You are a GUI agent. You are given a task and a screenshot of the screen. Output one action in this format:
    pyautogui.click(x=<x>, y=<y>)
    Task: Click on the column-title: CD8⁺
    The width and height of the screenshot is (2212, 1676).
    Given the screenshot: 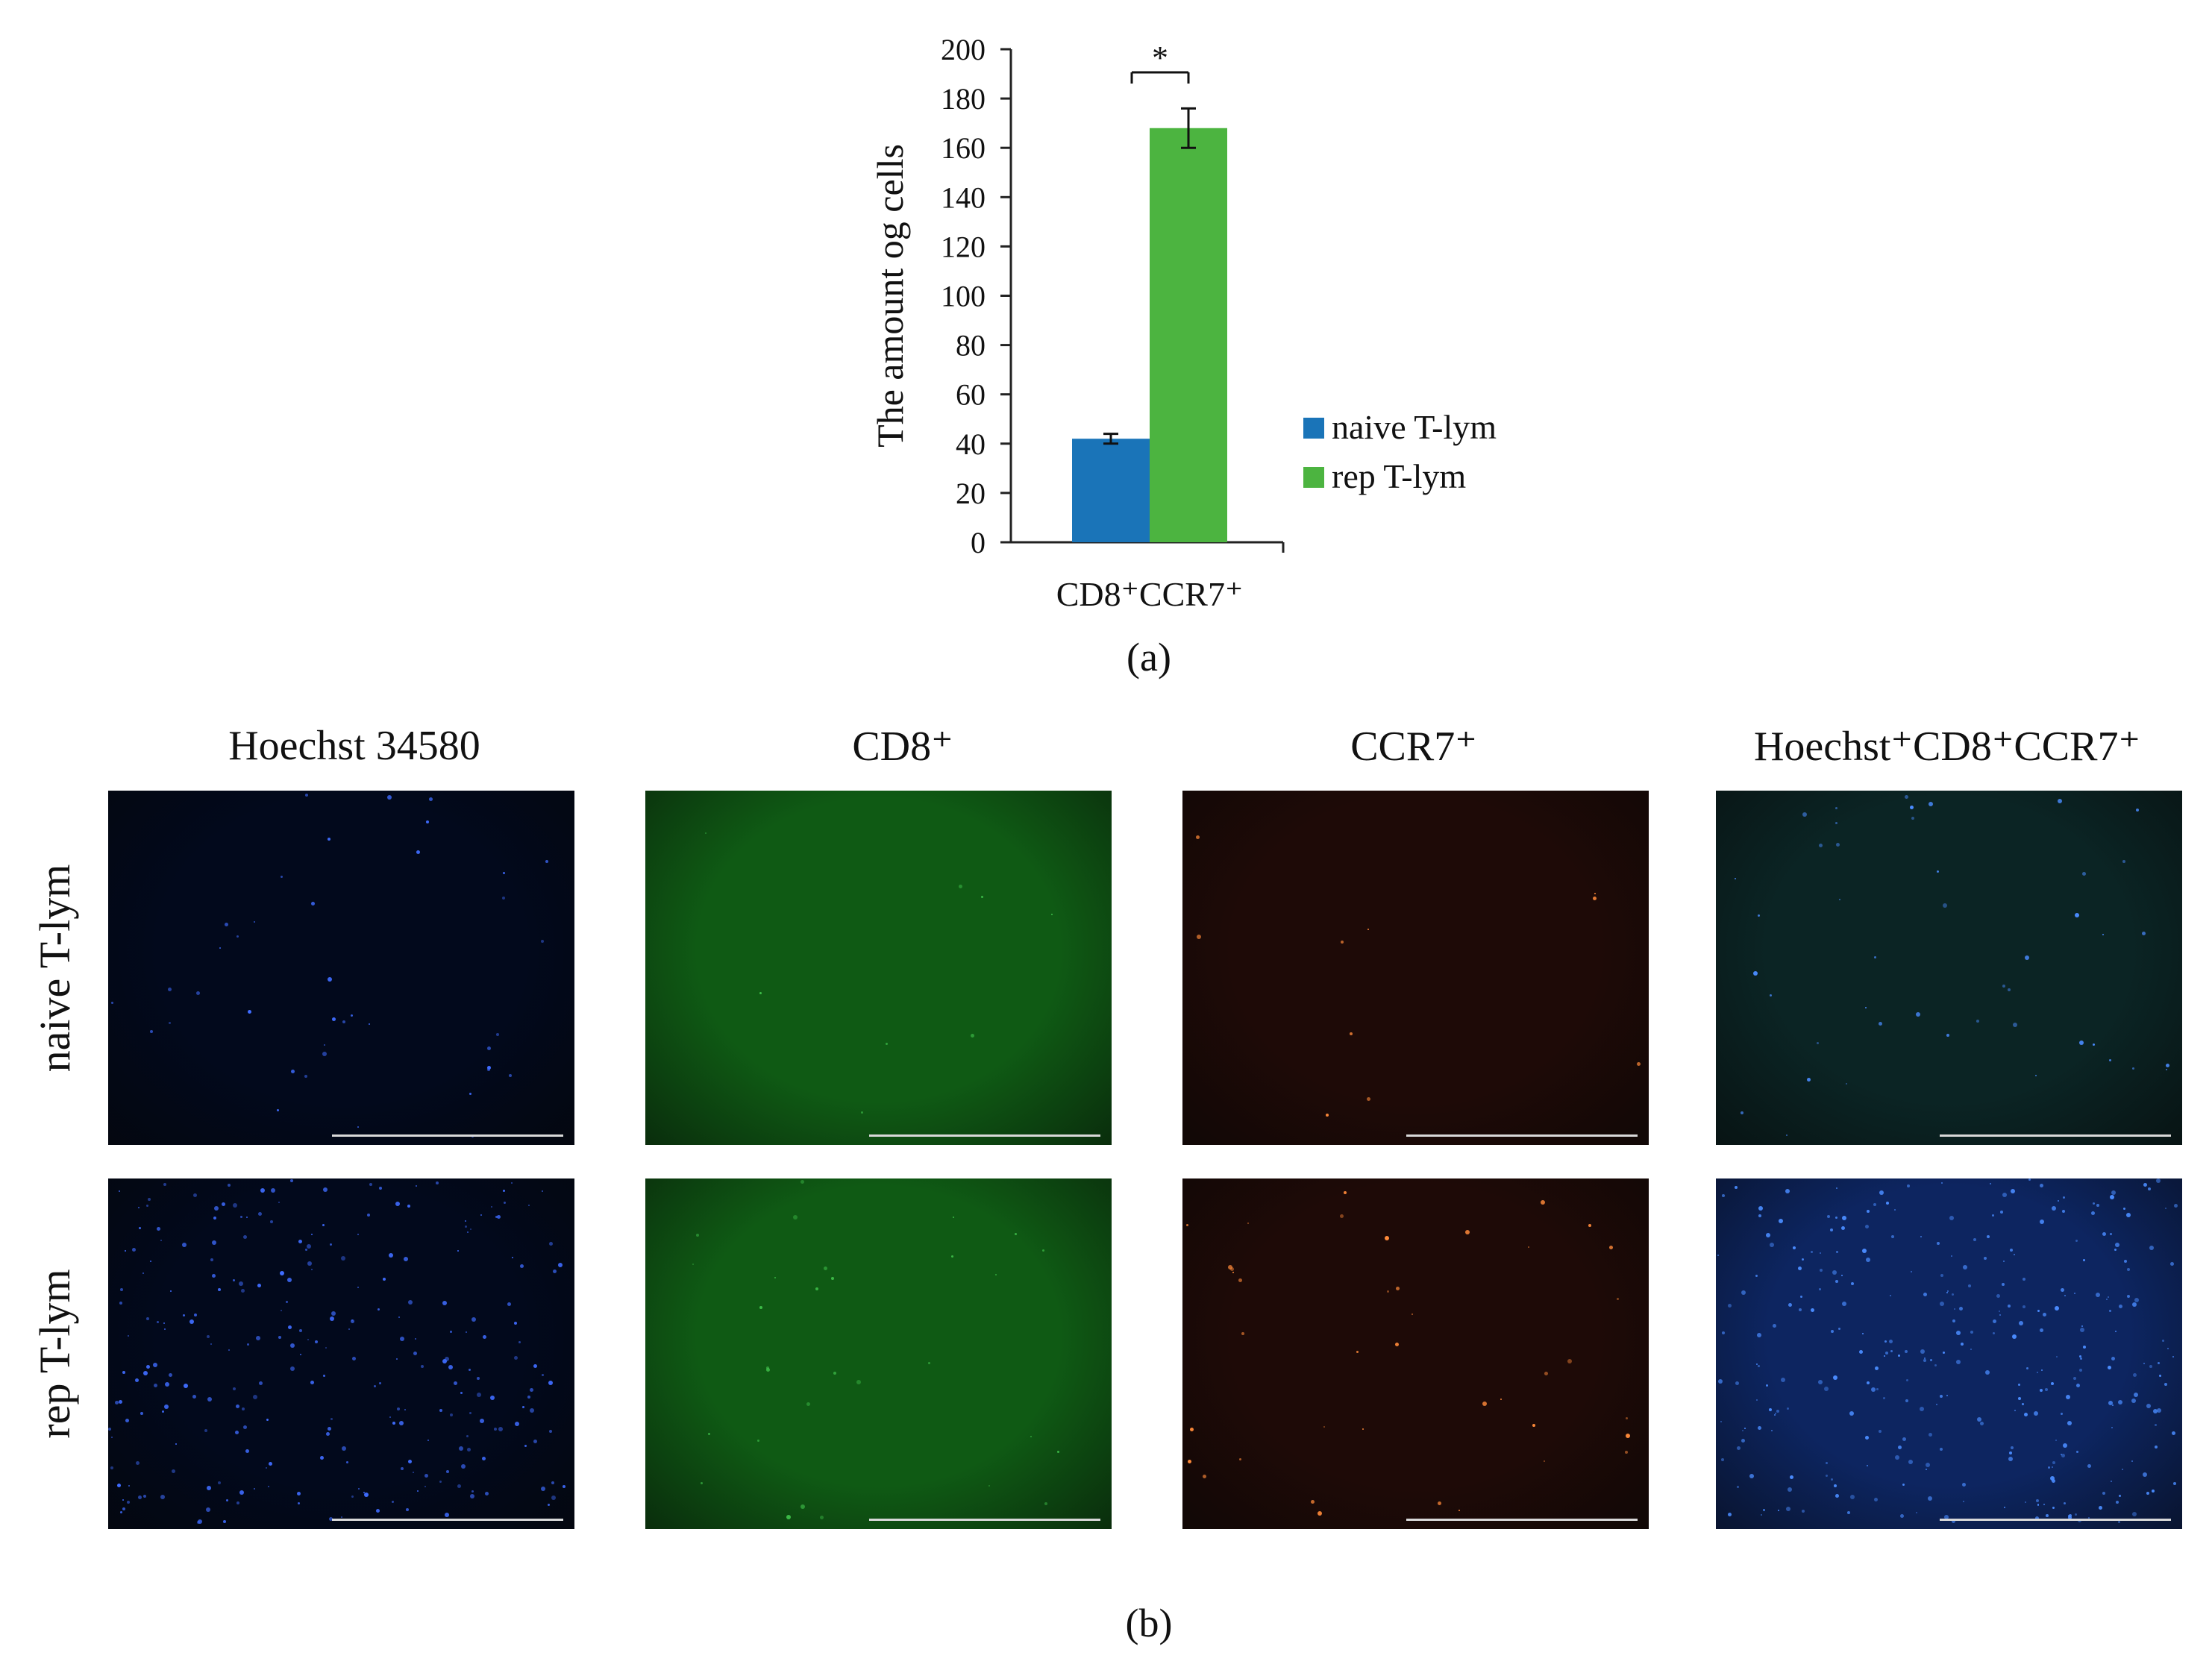 What is the action you would take?
    pyautogui.click(x=902, y=747)
    